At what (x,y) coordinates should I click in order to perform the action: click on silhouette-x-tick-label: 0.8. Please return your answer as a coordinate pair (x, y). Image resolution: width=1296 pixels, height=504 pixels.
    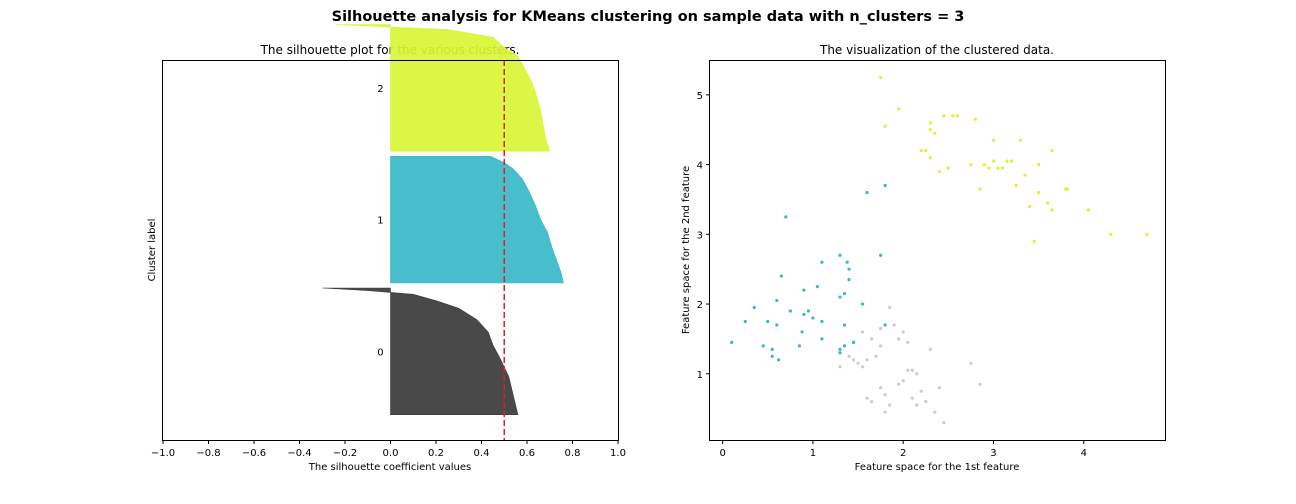
    Looking at the image, I should click on (573, 453).